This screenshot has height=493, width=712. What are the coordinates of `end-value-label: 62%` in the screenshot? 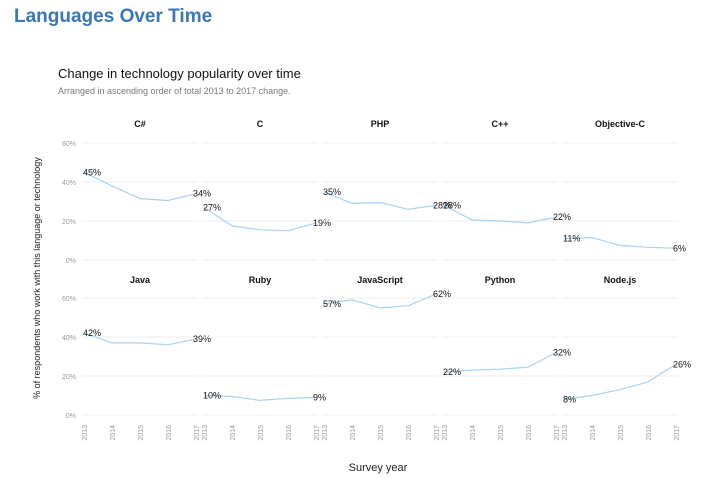 It's located at (442, 294).